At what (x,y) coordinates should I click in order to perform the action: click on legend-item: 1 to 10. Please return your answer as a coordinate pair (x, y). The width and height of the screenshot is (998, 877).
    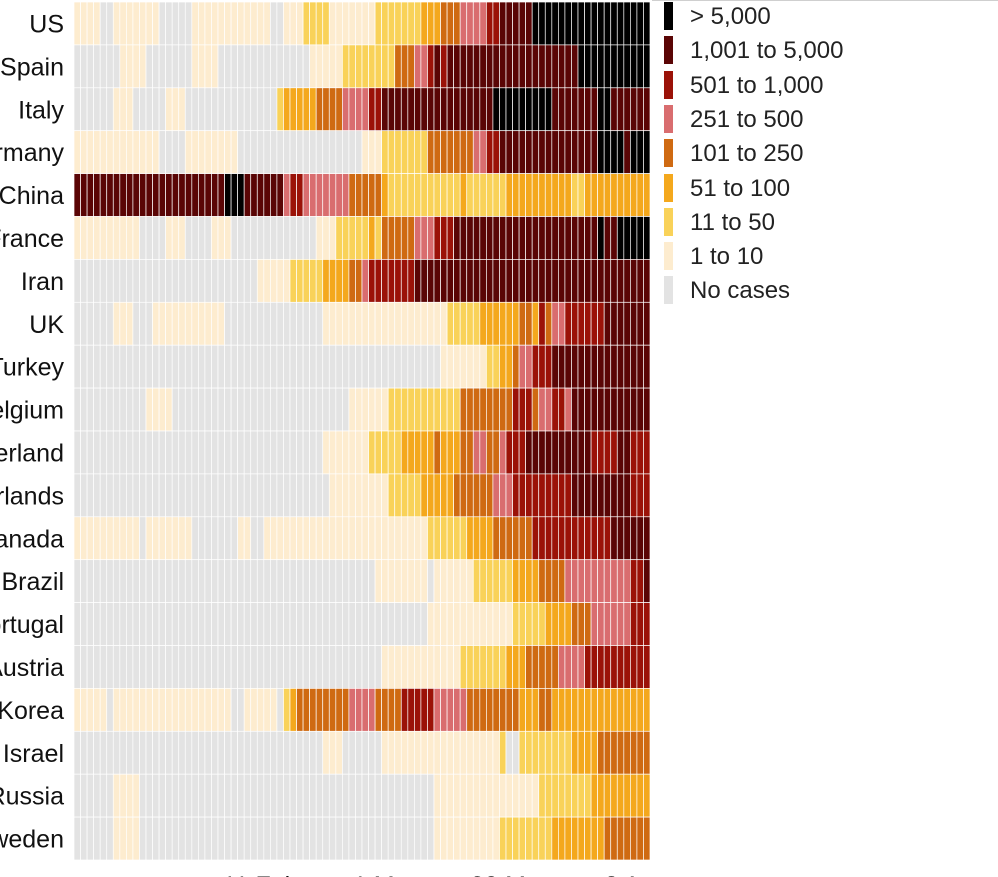
    Looking at the image, I should click on (829, 259).